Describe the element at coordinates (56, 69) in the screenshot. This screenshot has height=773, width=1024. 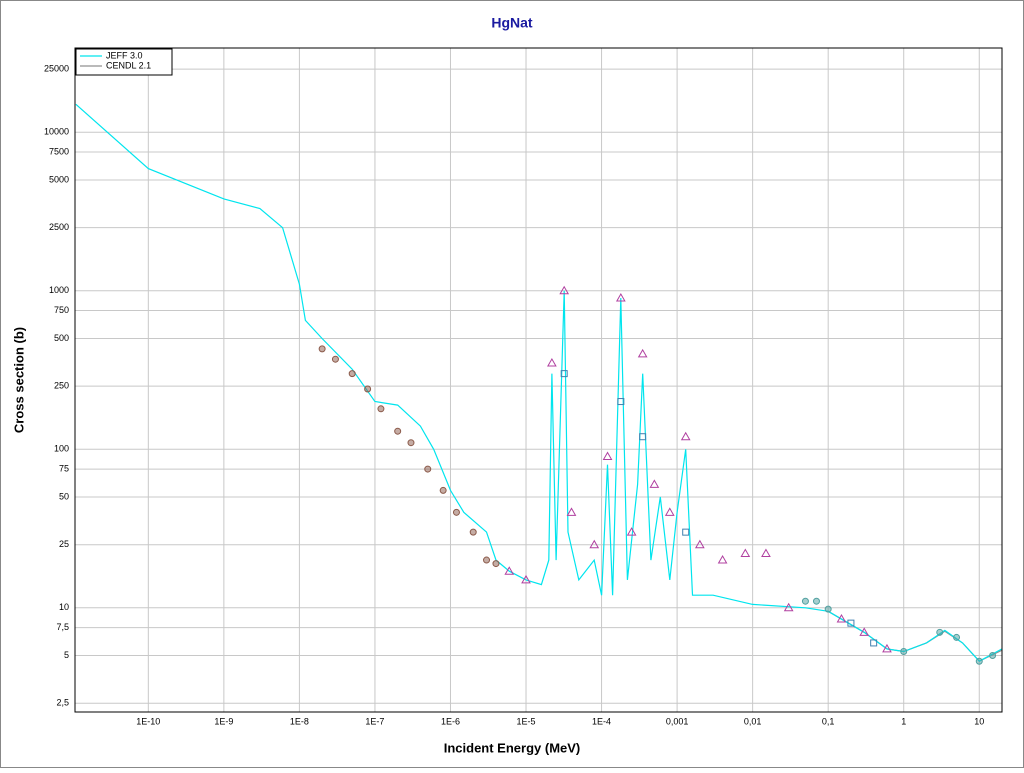
I see `y-tick-label: 25000` at that location.